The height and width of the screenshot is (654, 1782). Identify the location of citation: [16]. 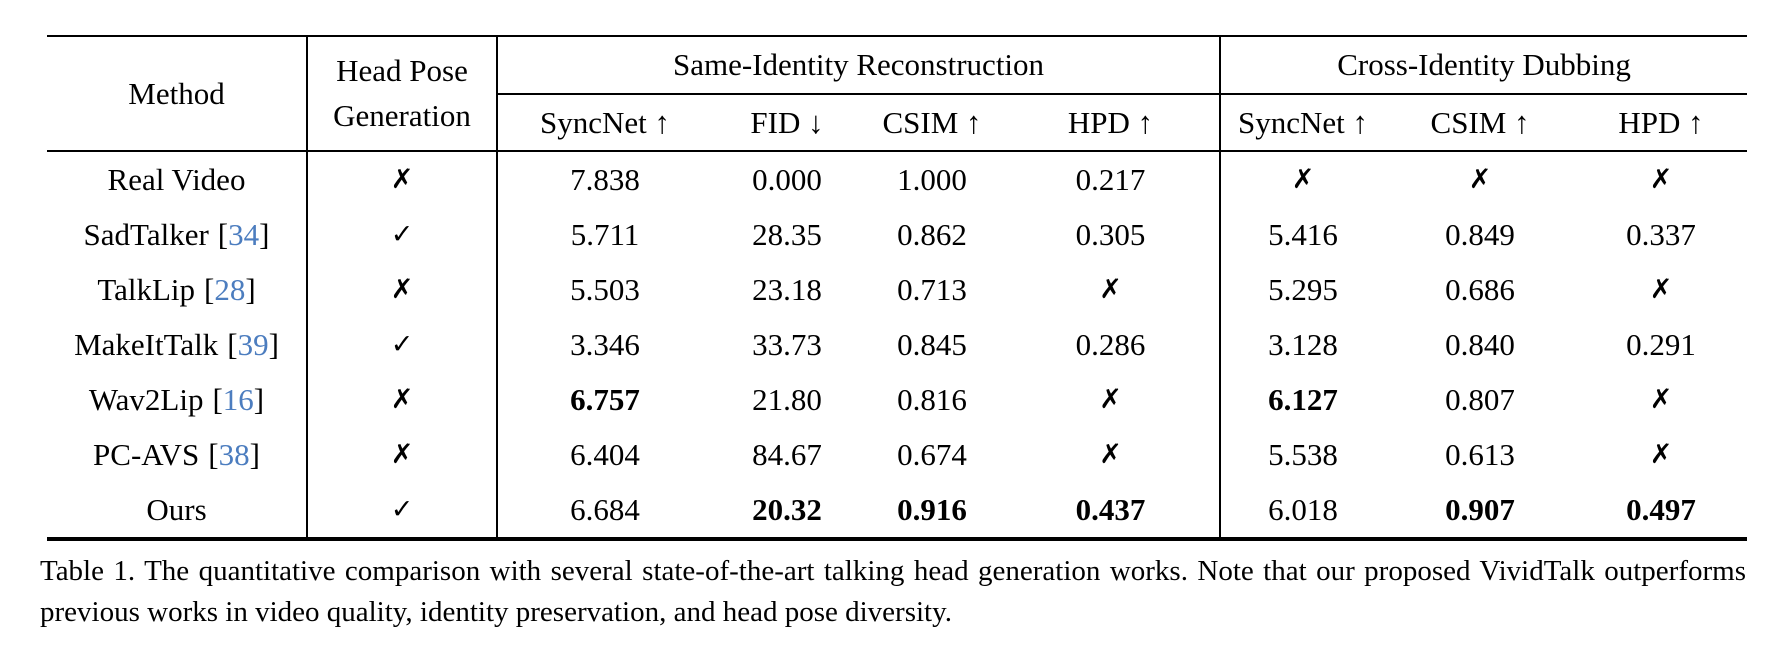
(238, 399).